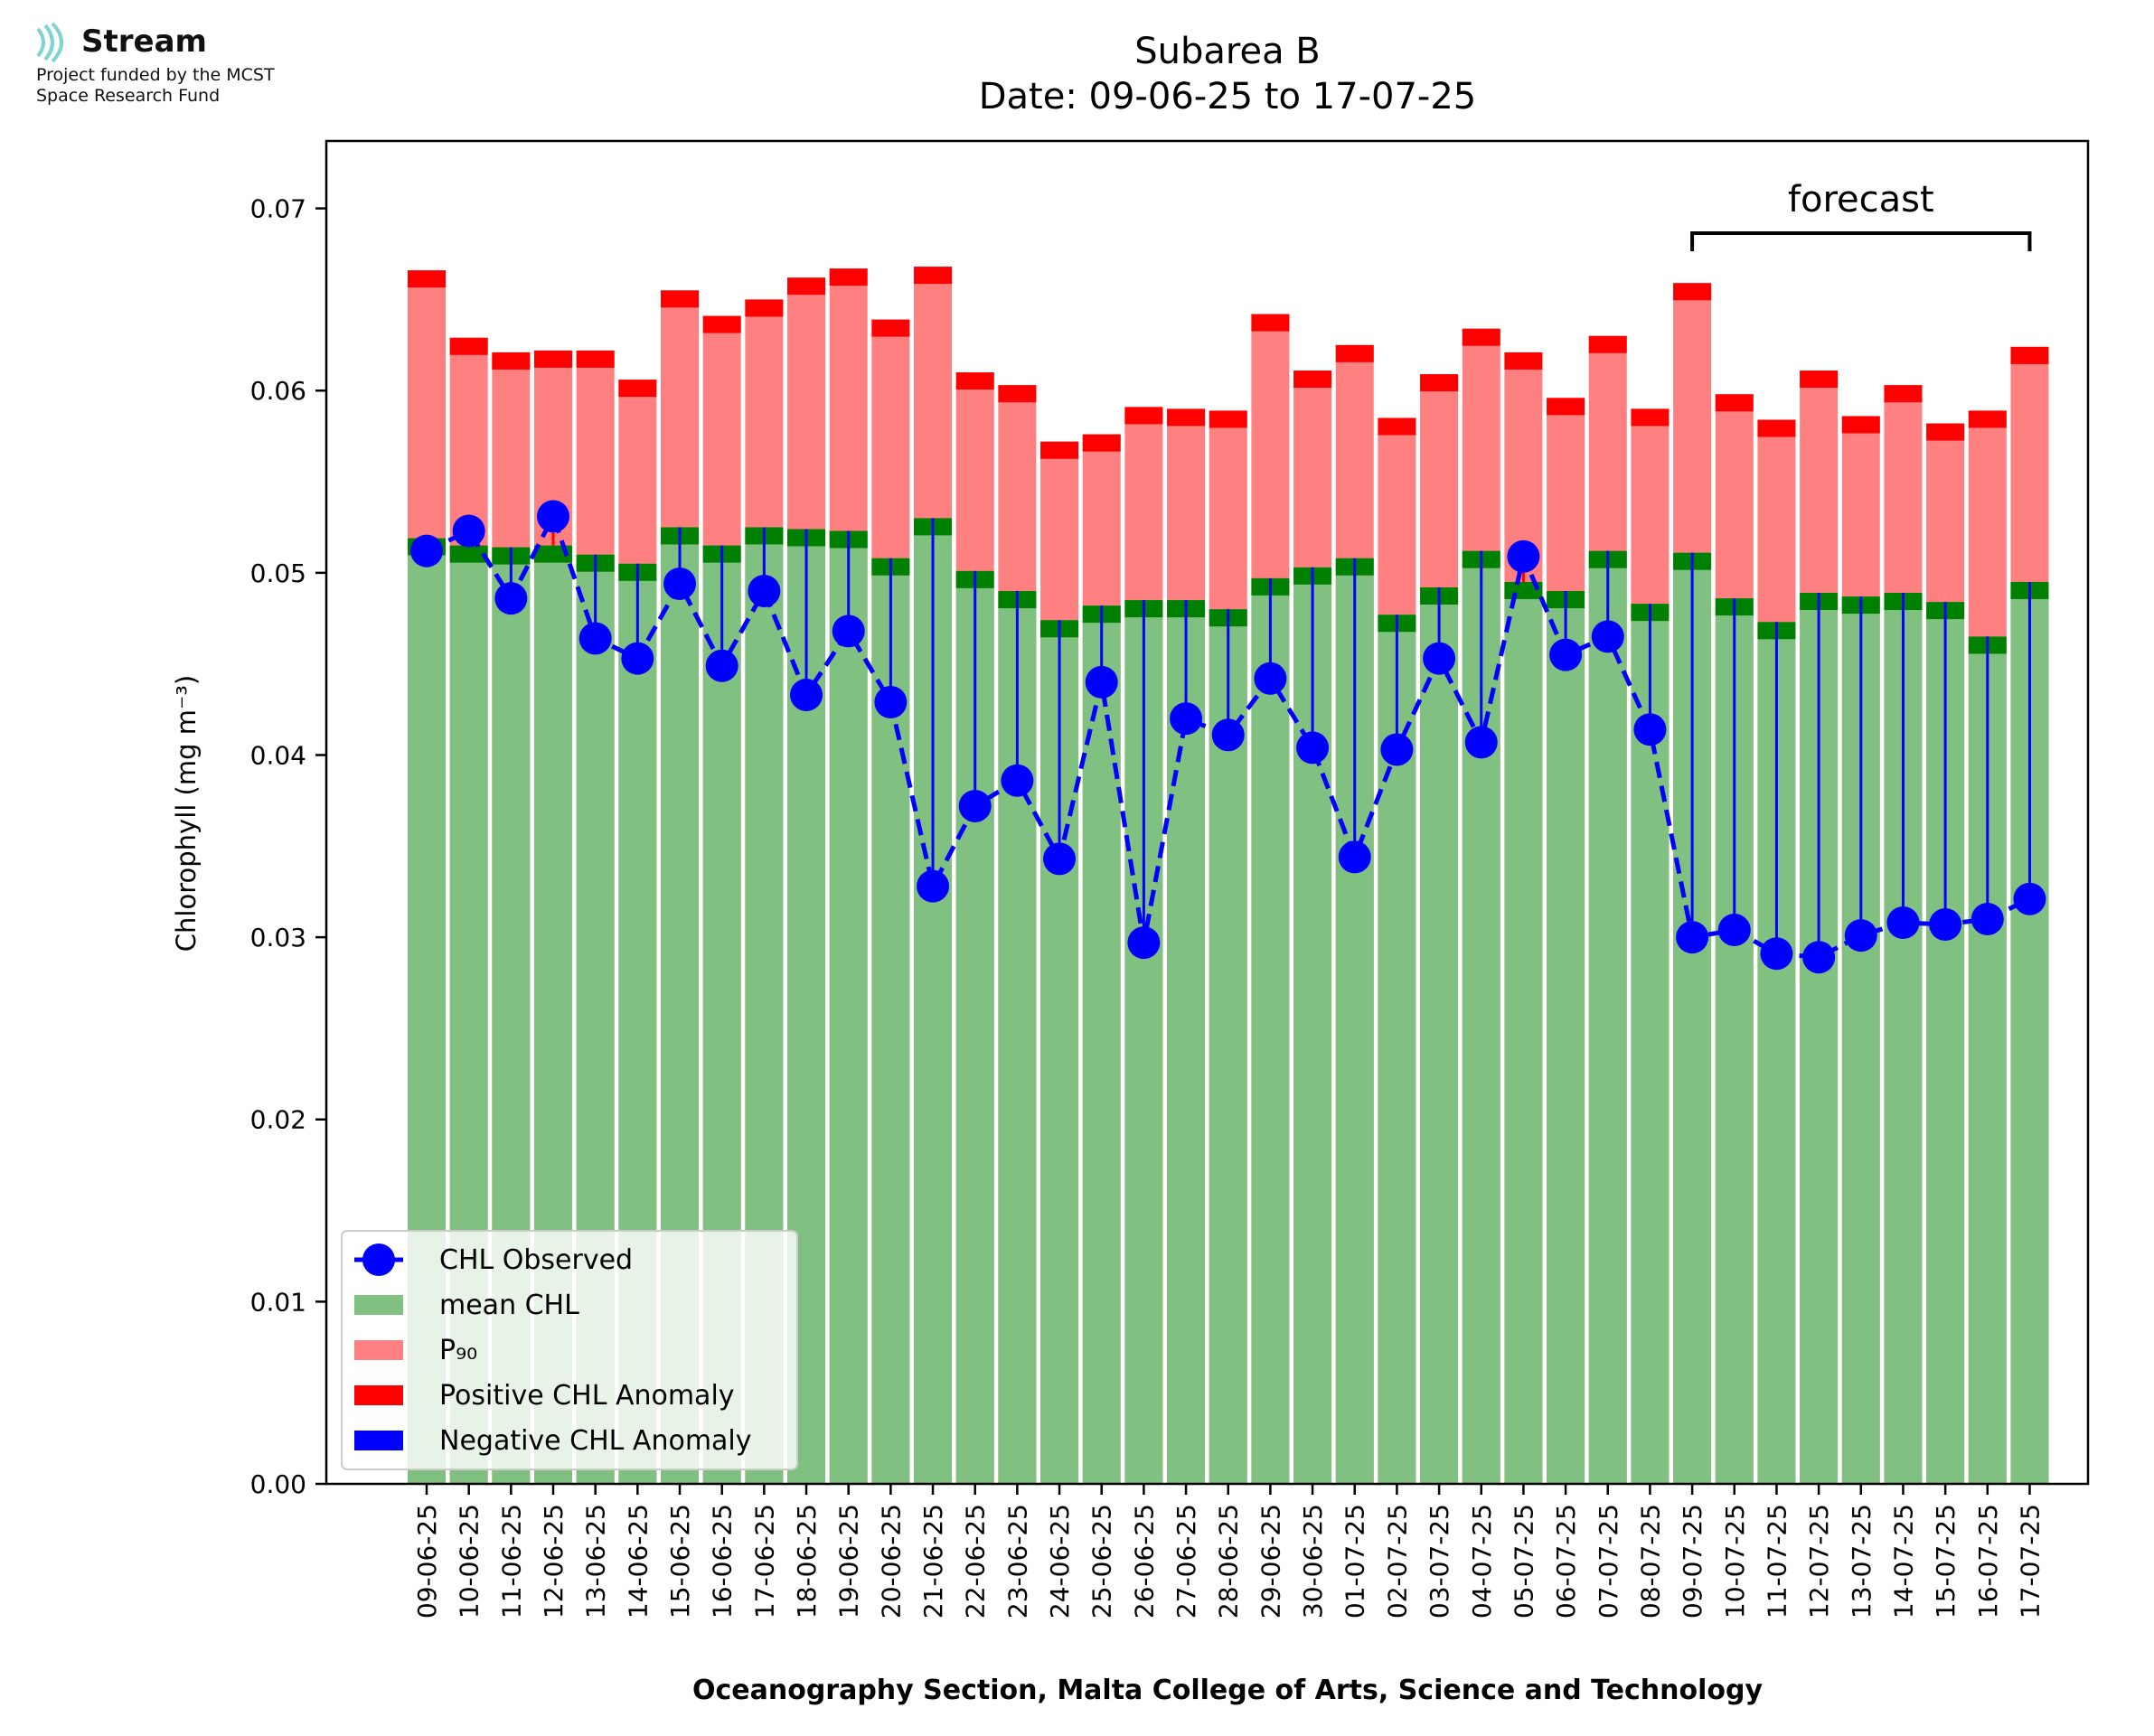  What do you see at coordinates (278, 573) in the screenshot?
I see `y-tick-label: 0.05` at bounding box center [278, 573].